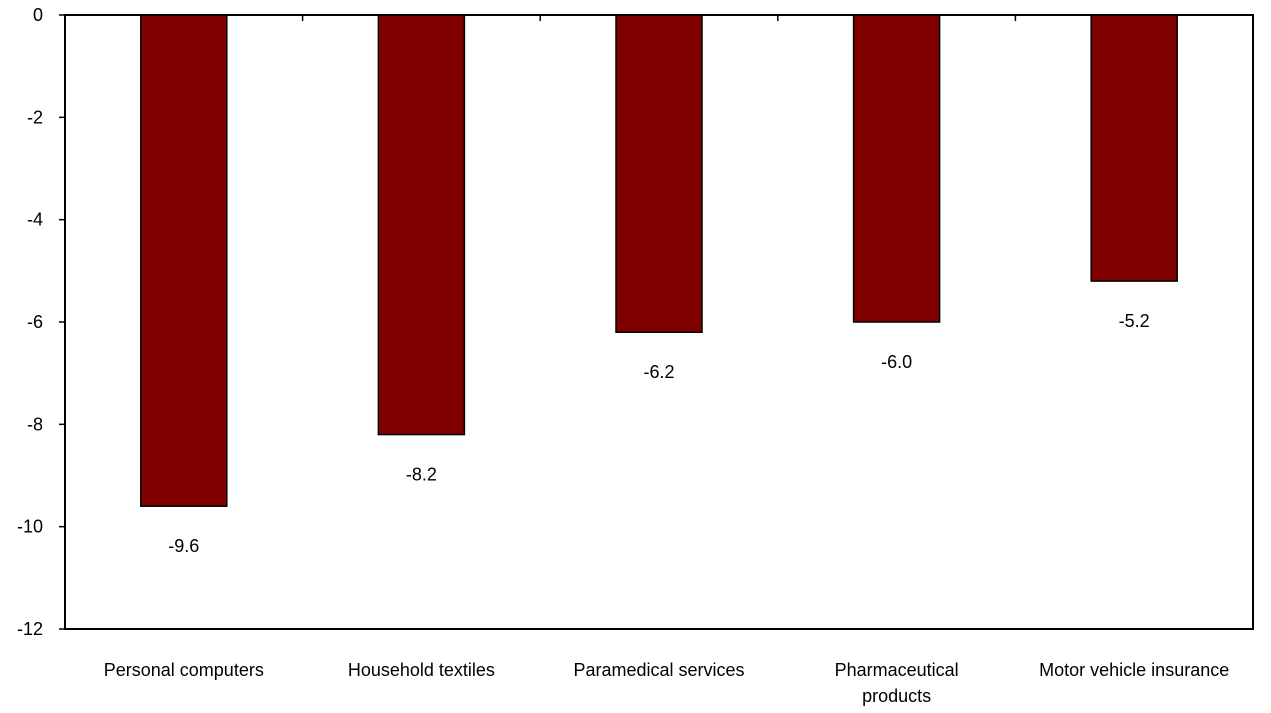 This screenshot has height=713, width=1271. I want to click on y-tick-label: -8, so click(35, 424).